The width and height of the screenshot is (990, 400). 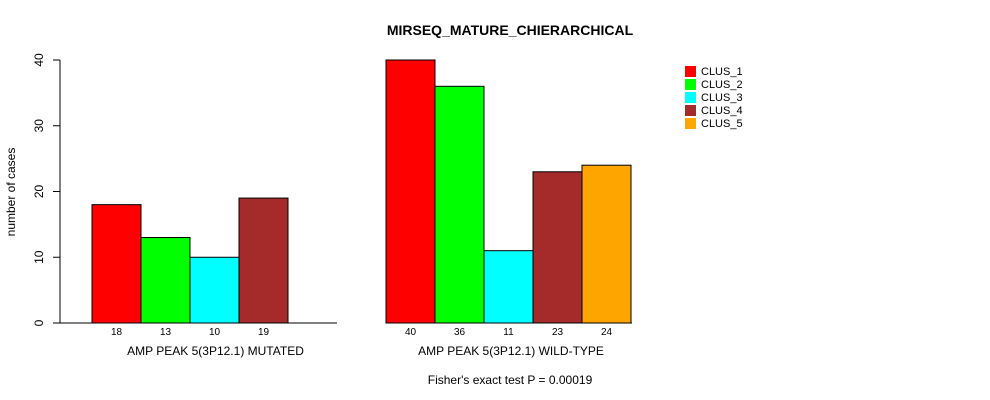 I want to click on footnote: Fisher's exact test P = 0.00019, so click(x=510, y=380).